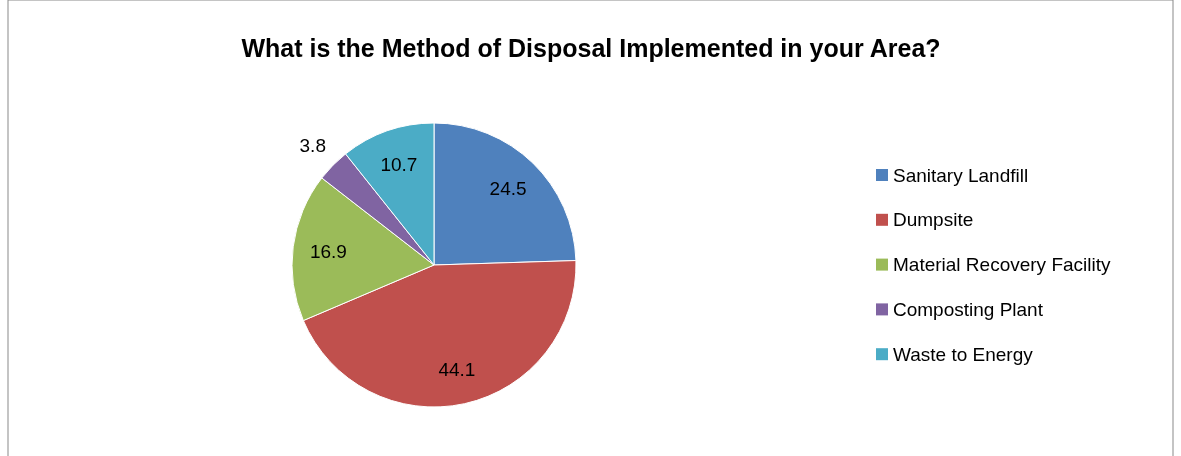 The width and height of the screenshot is (1181, 456). I want to click on data-label: 10.7, so click(399, 165).